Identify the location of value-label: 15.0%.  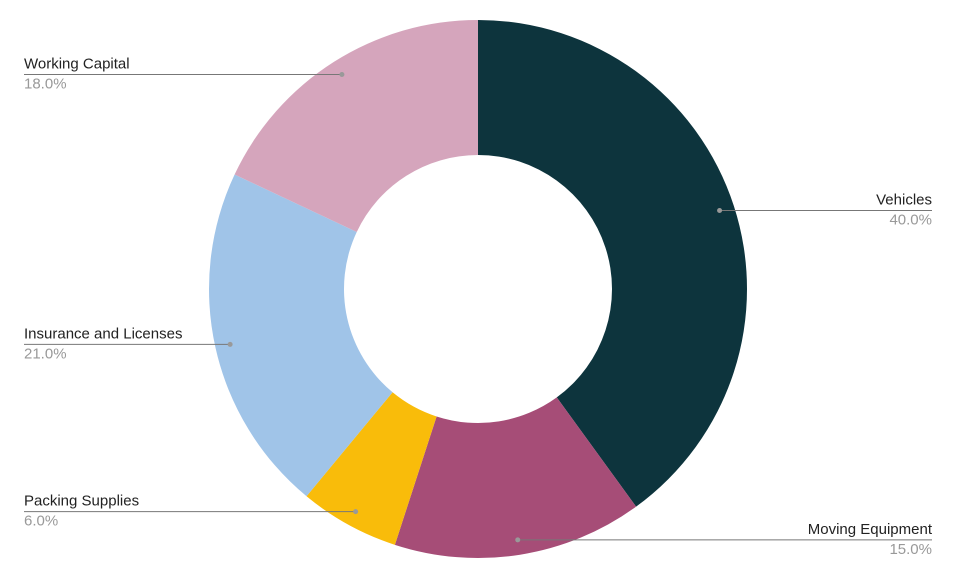
(910, 549).